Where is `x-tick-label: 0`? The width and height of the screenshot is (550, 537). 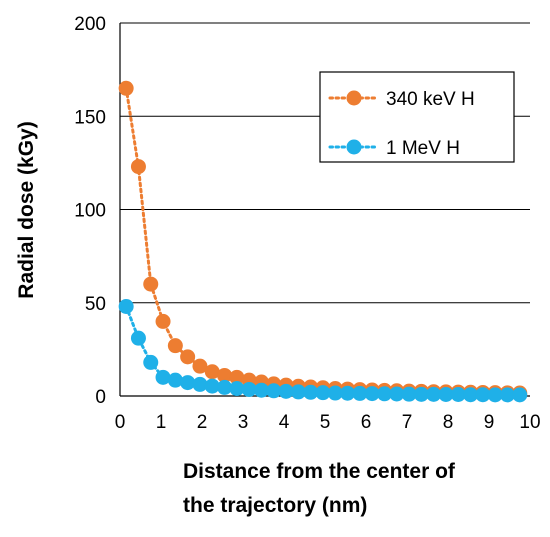
x-tick-label: 0 is located at coordinates (120, 422).